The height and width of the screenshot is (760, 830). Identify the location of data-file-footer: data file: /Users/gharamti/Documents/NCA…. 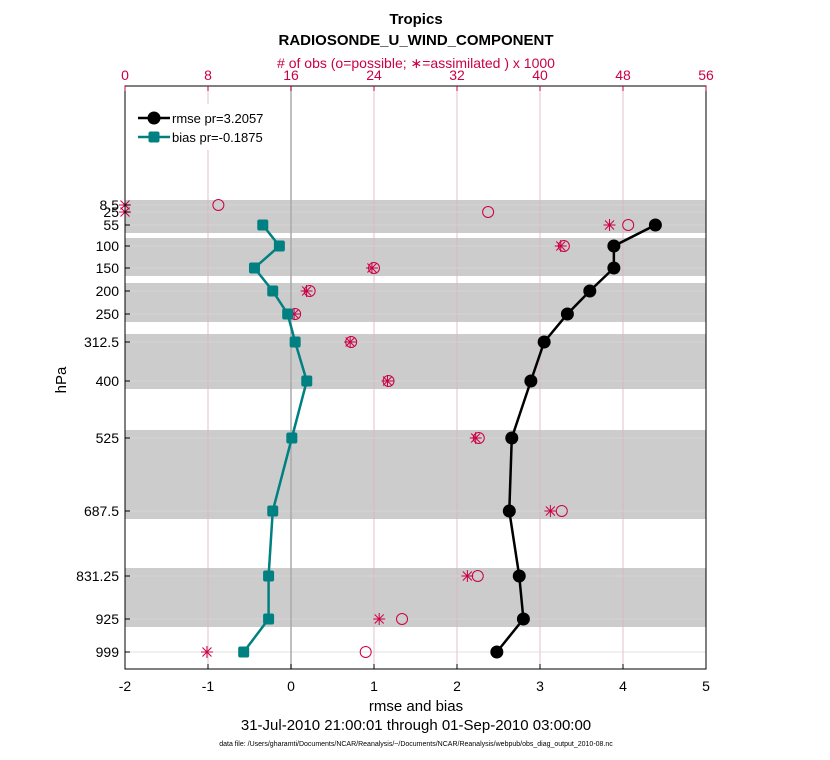
(416, 744).